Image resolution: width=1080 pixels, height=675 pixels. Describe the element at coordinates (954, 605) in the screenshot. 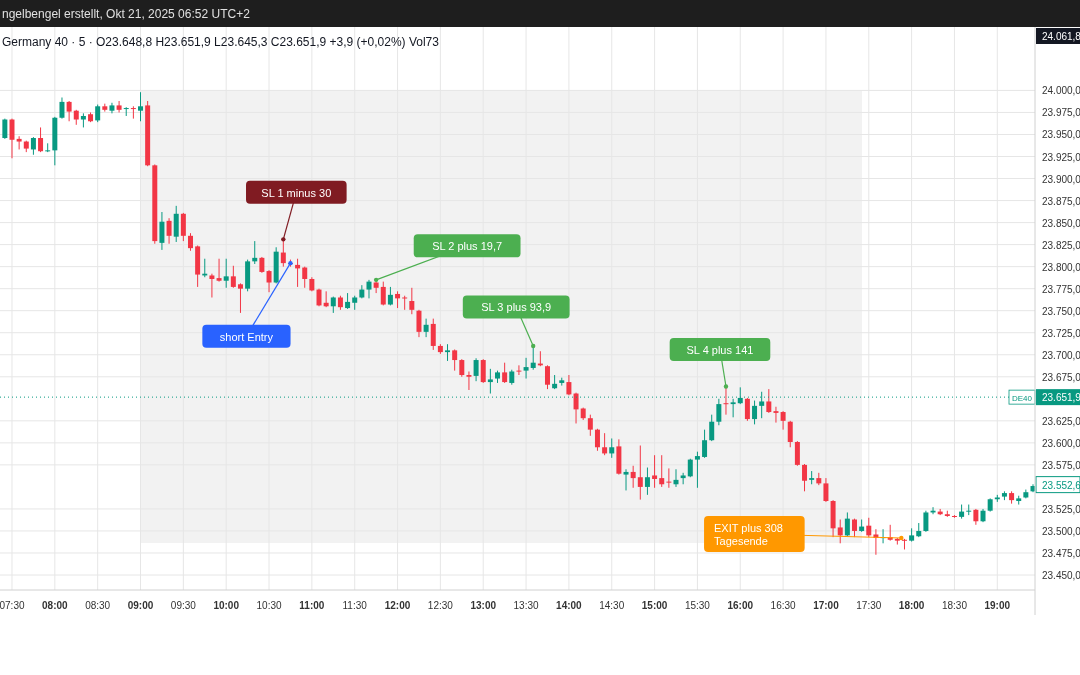

I see `x-tick-label: 18:30` at that location.